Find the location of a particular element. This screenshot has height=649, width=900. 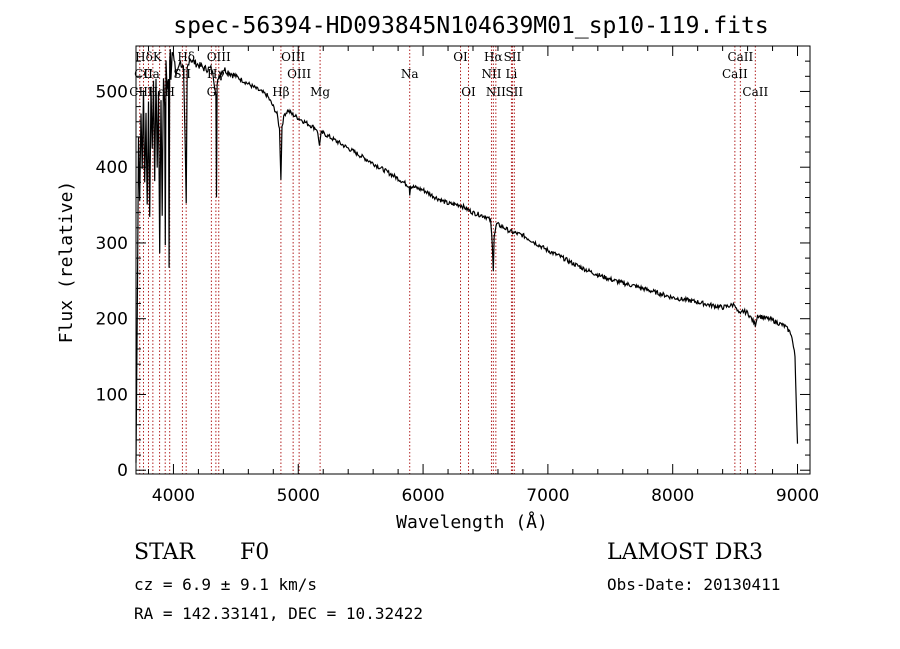

observation-date: Obs-Date: 20130411 is located at coordinates (694, 584).